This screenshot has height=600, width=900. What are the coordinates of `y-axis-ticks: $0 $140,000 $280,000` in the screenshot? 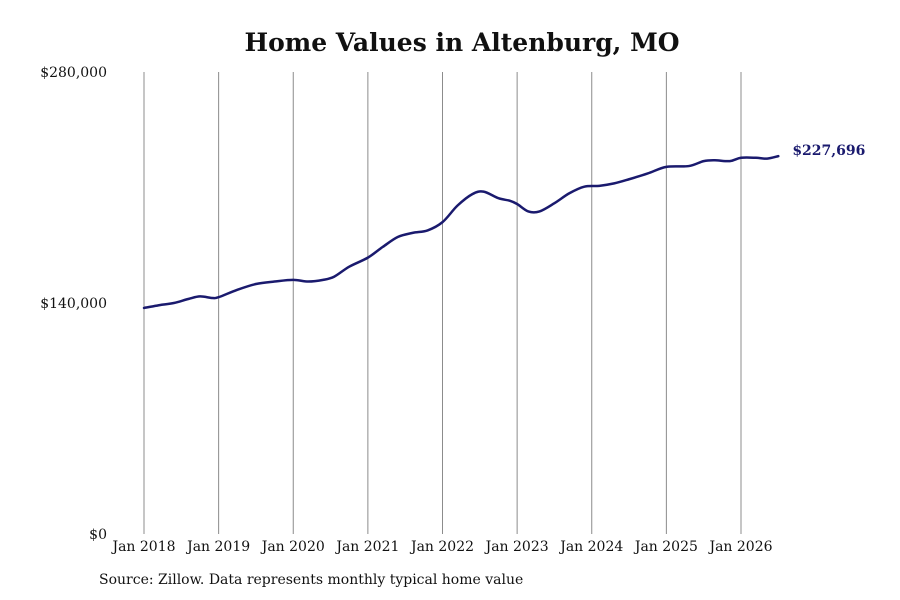 It's located at (73, 304).